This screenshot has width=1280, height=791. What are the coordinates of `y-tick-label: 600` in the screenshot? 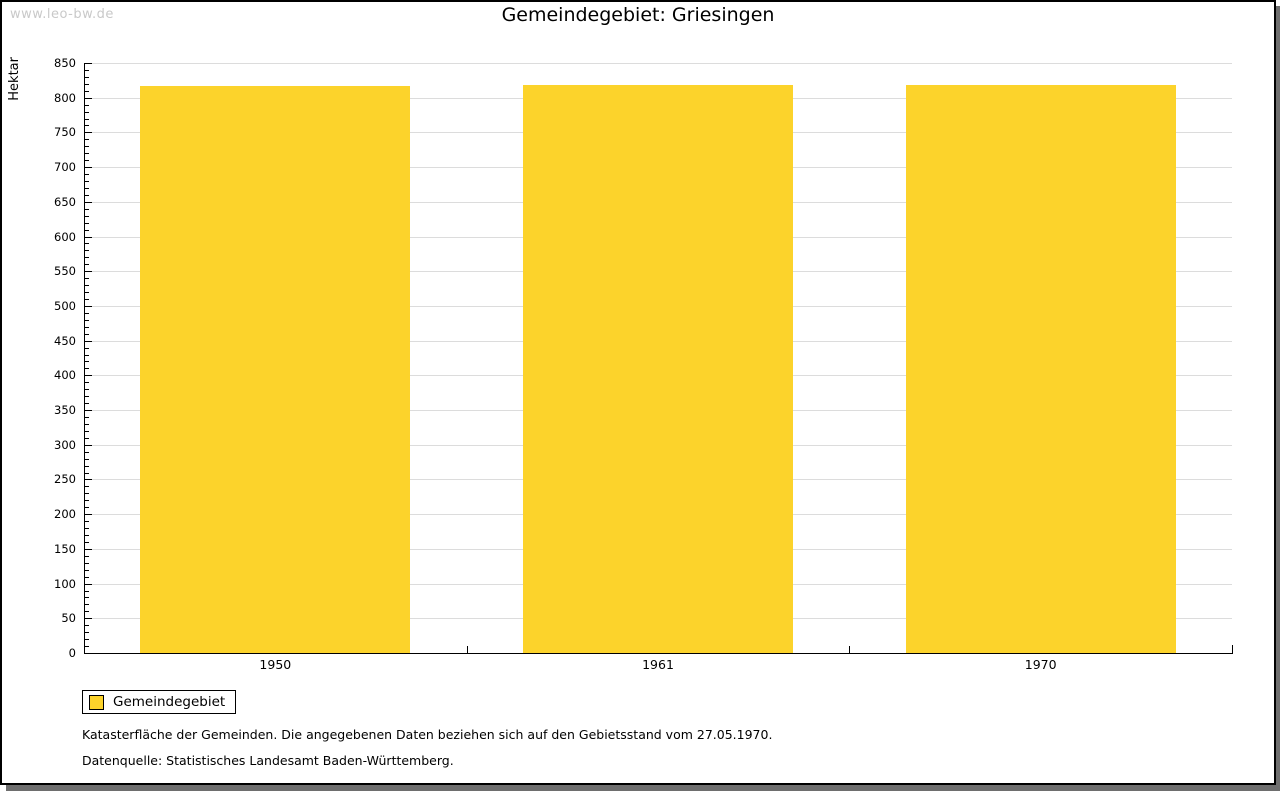 It's located at (65, 236).